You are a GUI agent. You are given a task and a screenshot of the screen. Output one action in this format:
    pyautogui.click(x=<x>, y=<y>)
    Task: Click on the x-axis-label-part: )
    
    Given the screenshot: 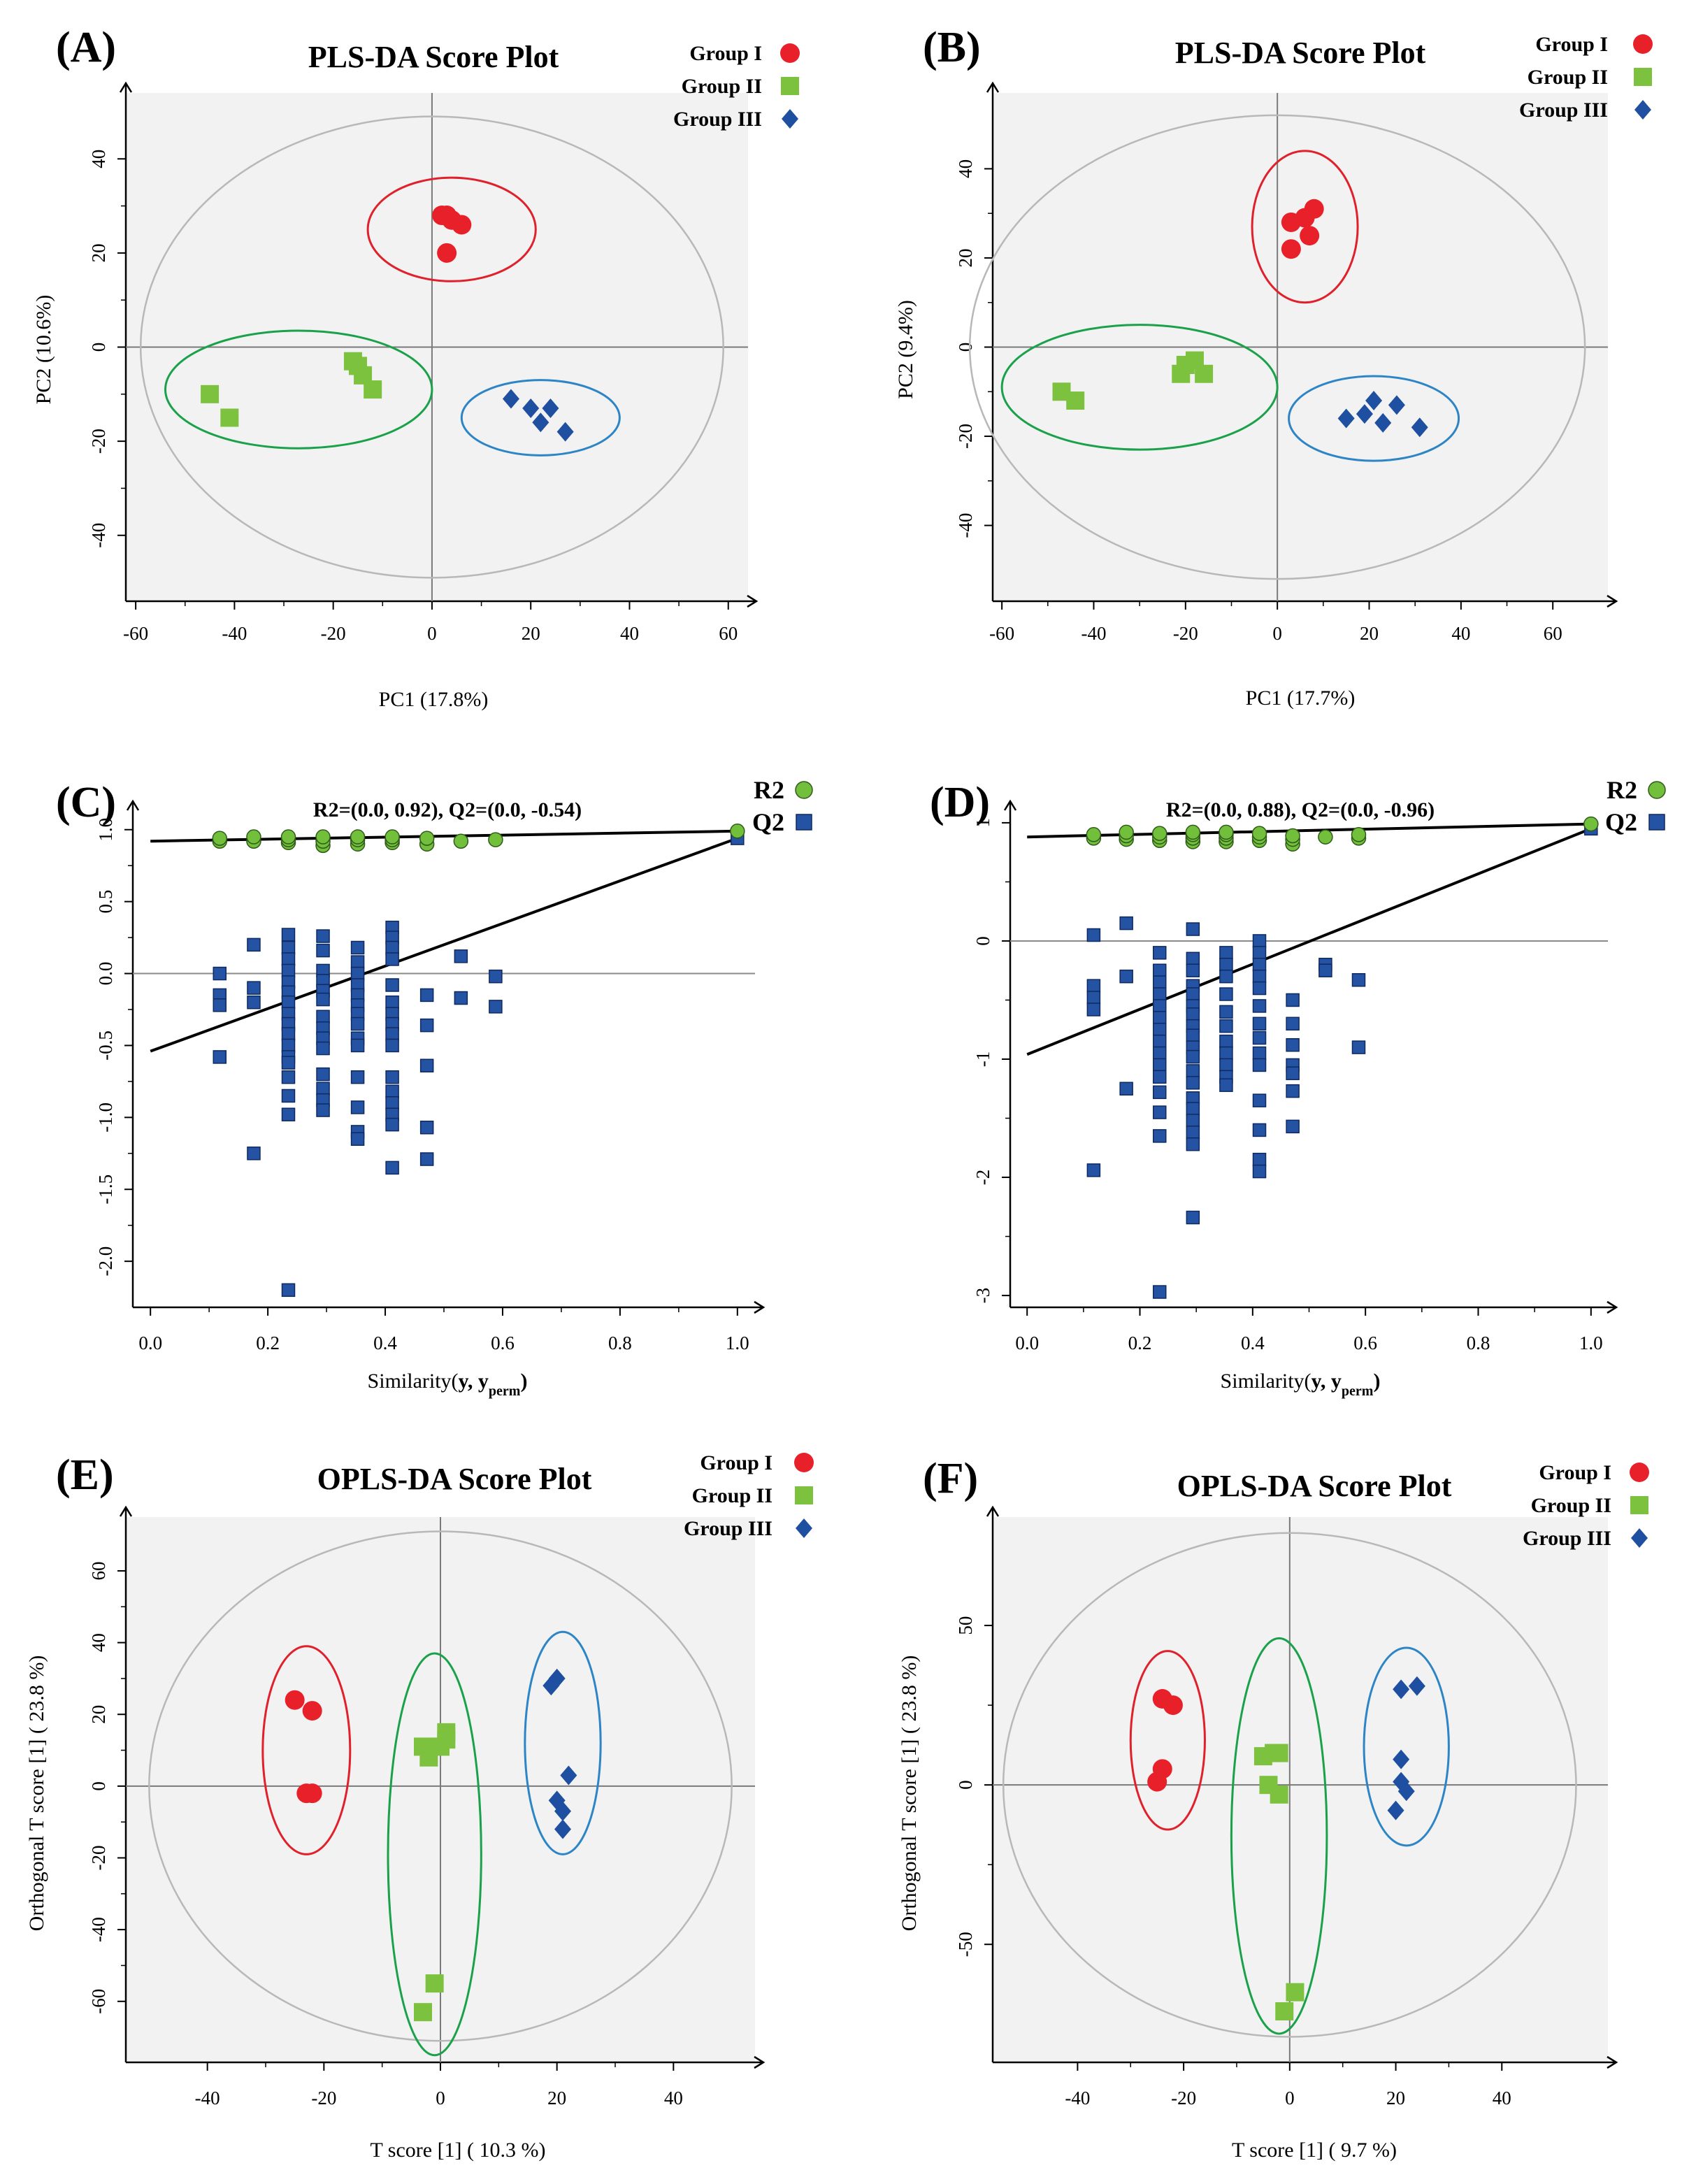 What is the action you would take?
    pyautogui.click(x=523, y=1381)
    